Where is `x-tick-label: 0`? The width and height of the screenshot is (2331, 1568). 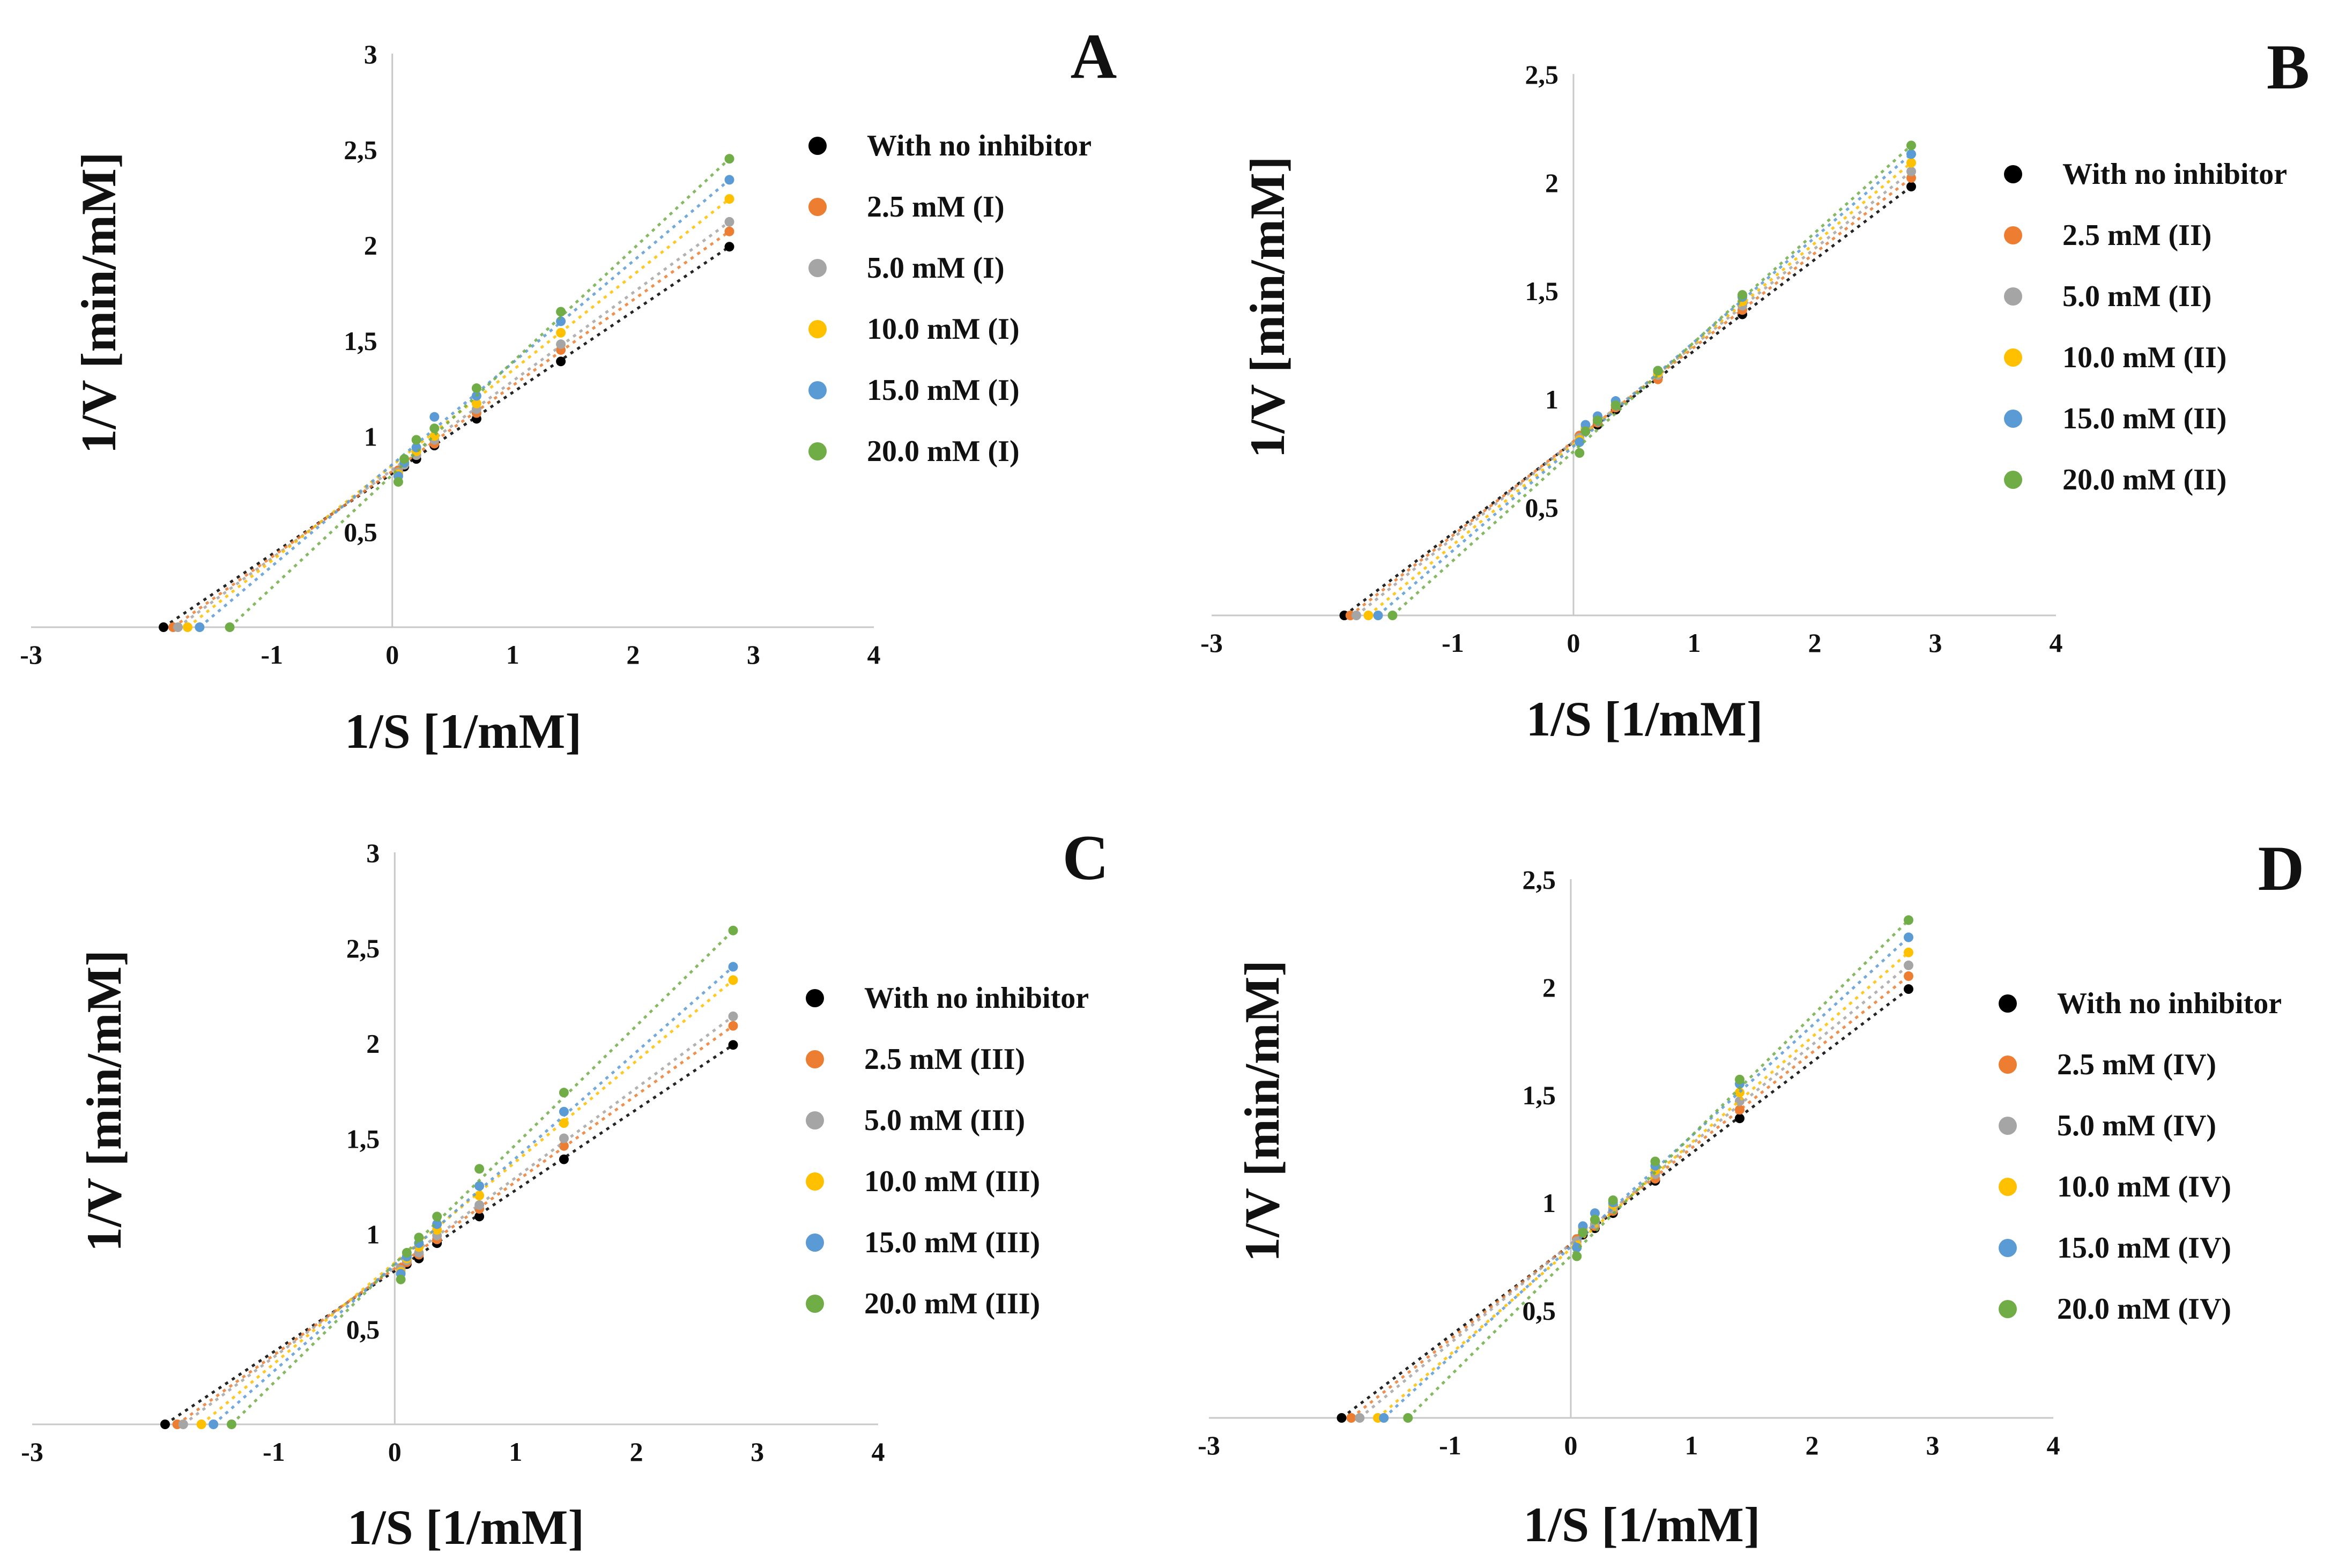
x-tick-label: 0 is located at coordinates (1573, 643).